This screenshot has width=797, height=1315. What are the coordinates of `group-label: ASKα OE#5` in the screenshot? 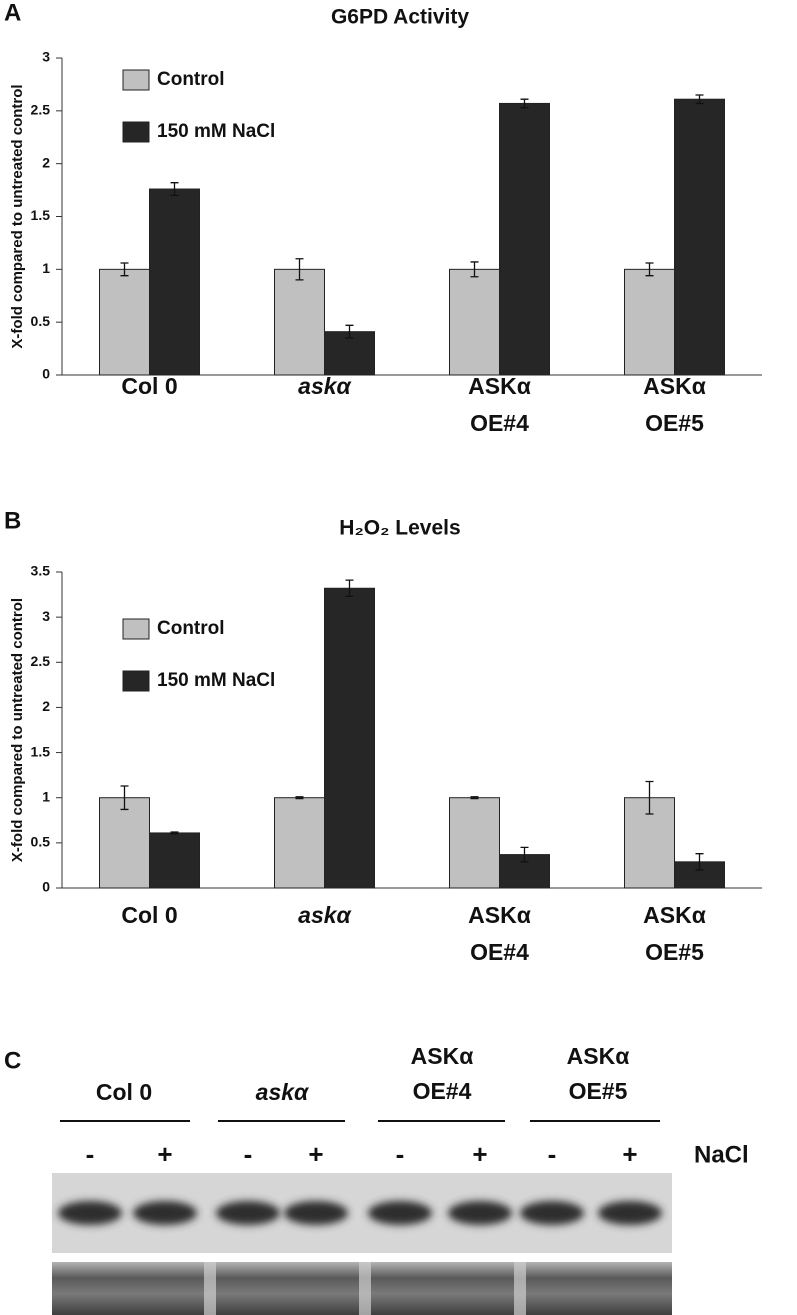 It's located at (598, 1073).